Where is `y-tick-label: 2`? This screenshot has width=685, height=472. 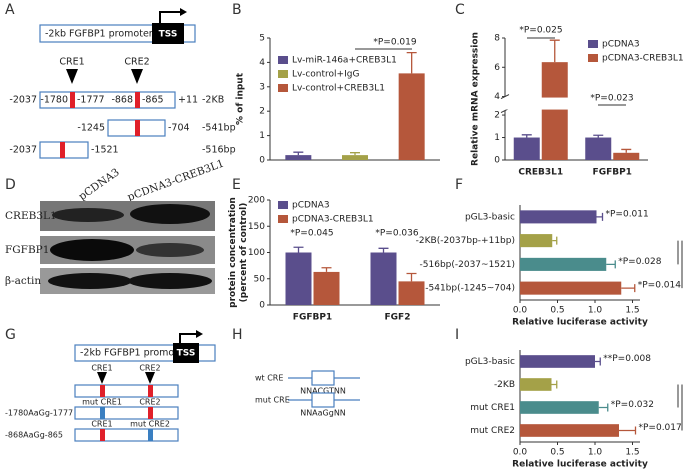 y-tick-label: 2 is located at coordinates (262, 112).